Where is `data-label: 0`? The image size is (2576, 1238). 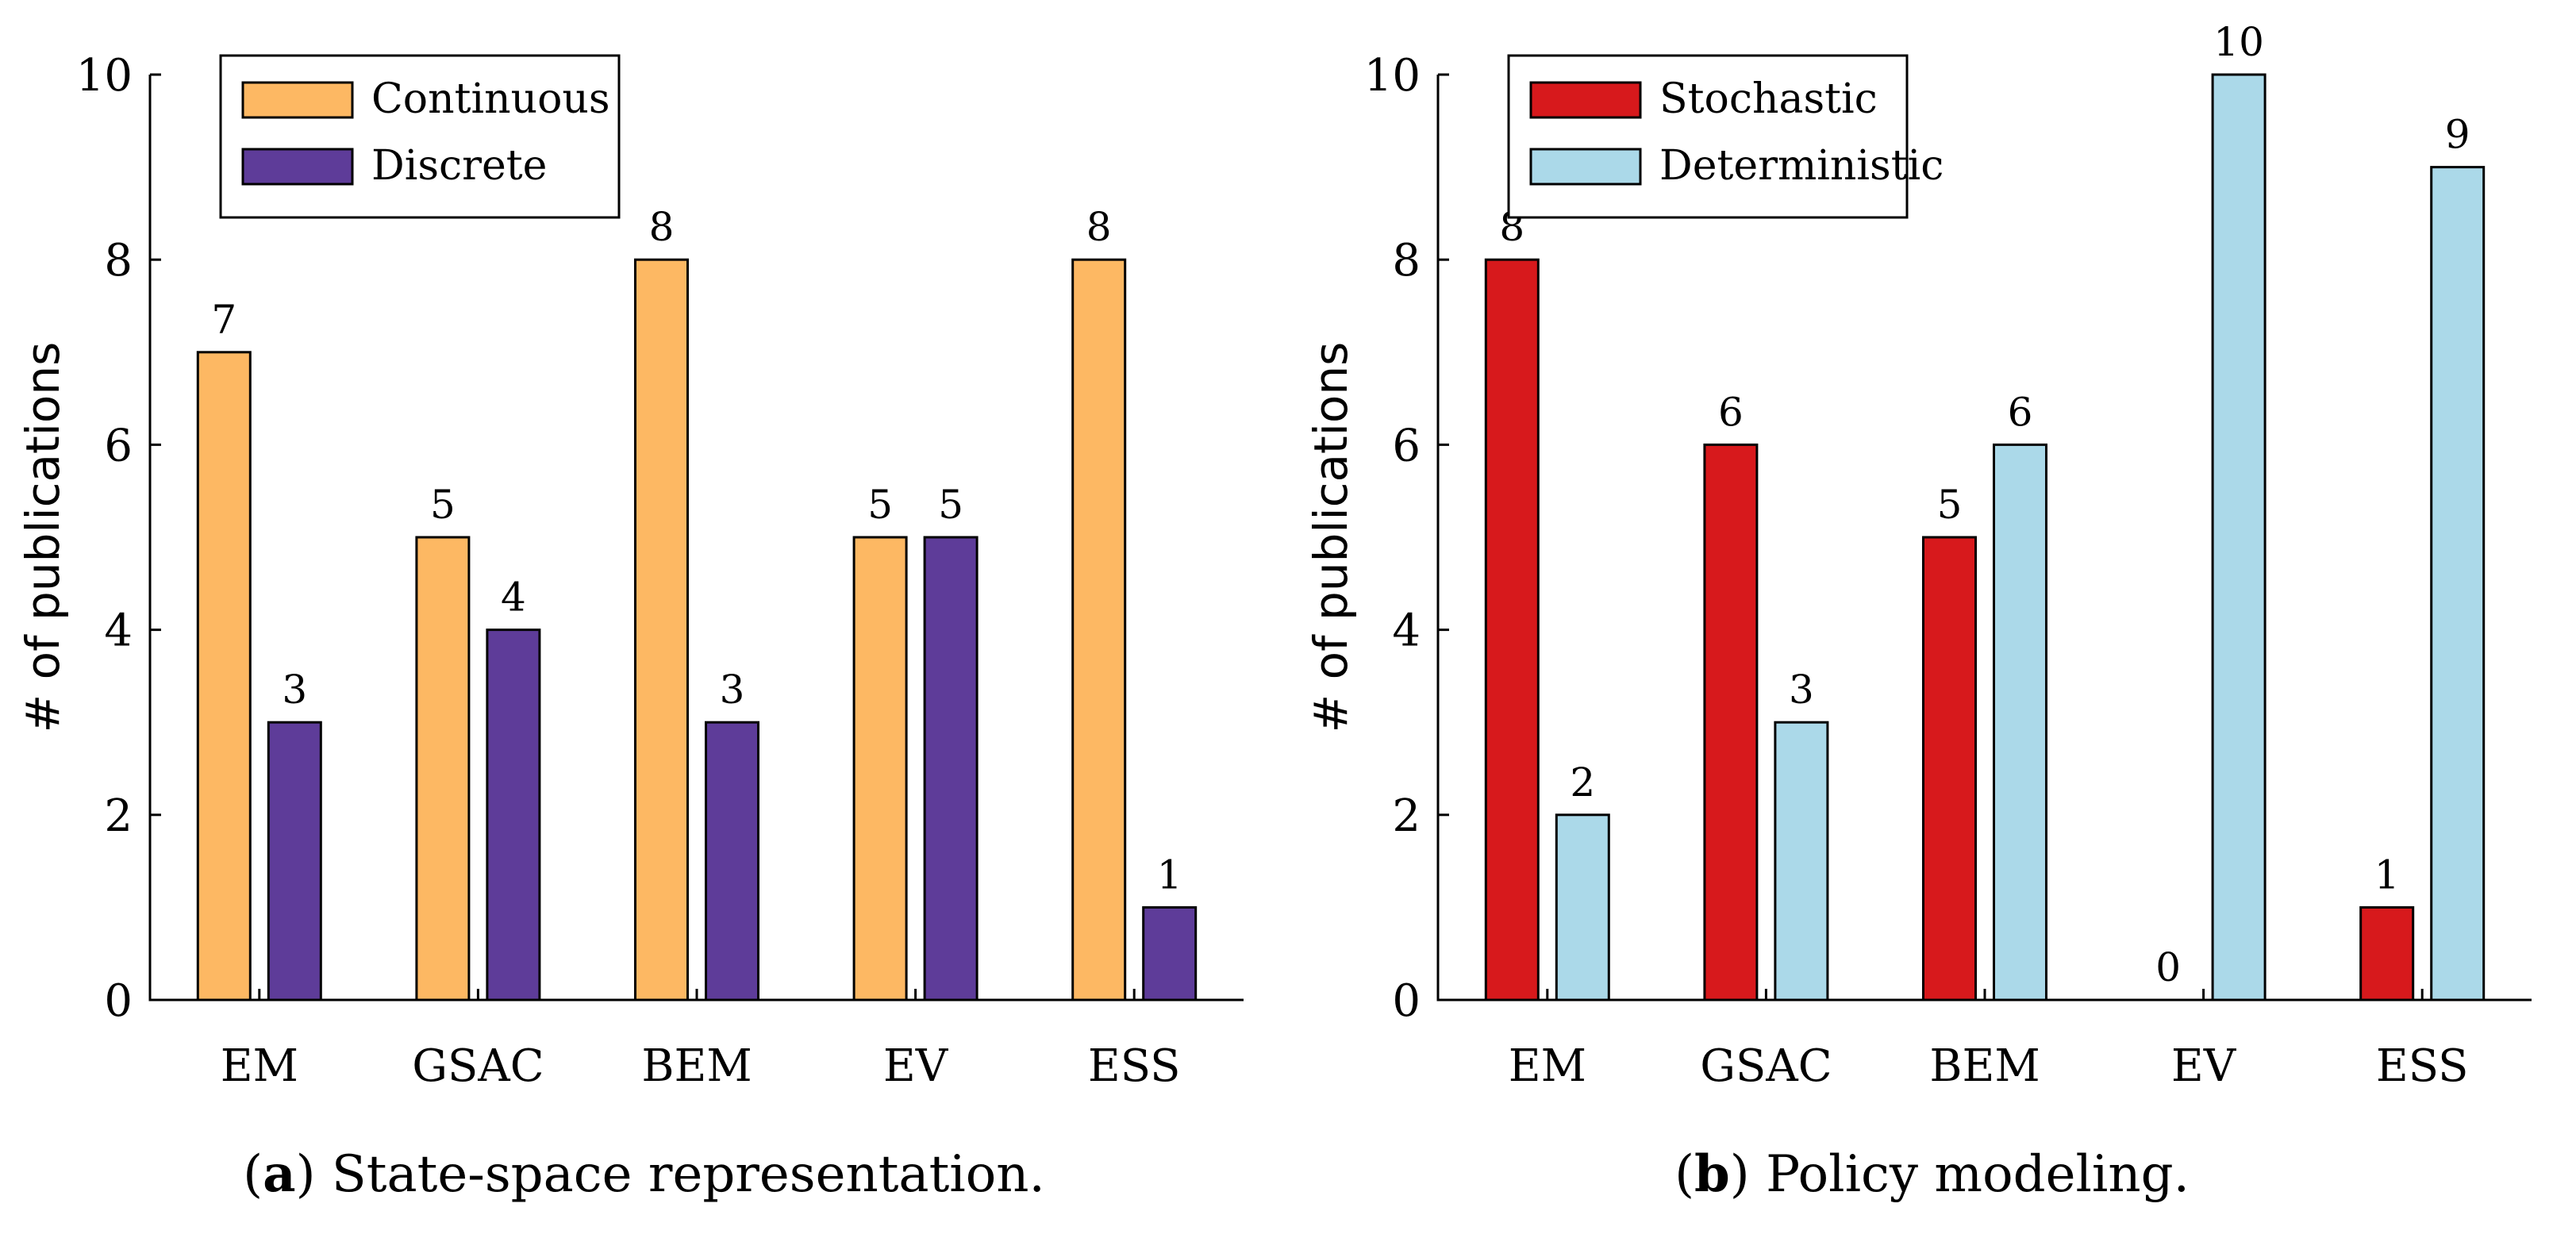 data-label: 0 is located at coordinates (2168, 967).